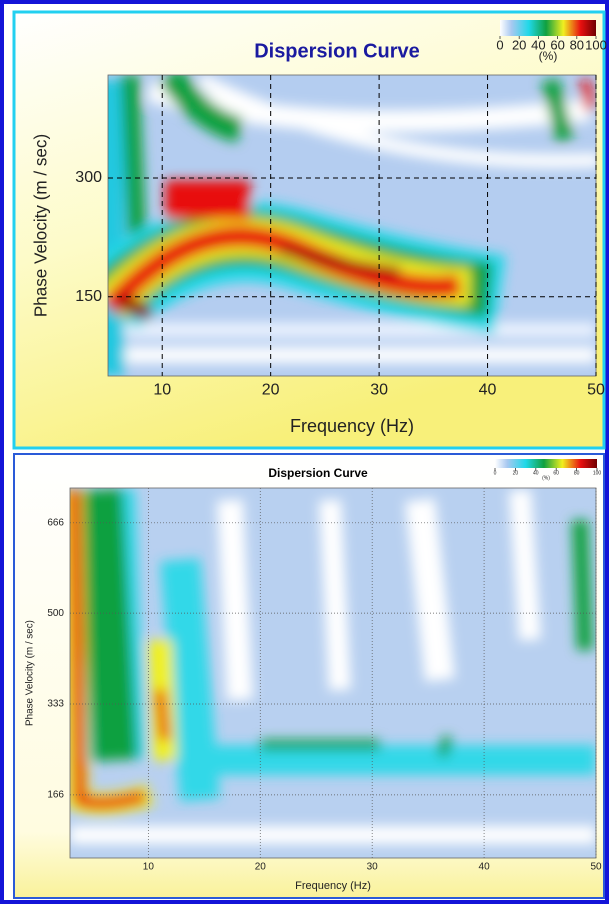  What do you see at coordinates (88, 177) in the screenshot?
I see `y-tick-label: 300` at bounding box center [88, 177].